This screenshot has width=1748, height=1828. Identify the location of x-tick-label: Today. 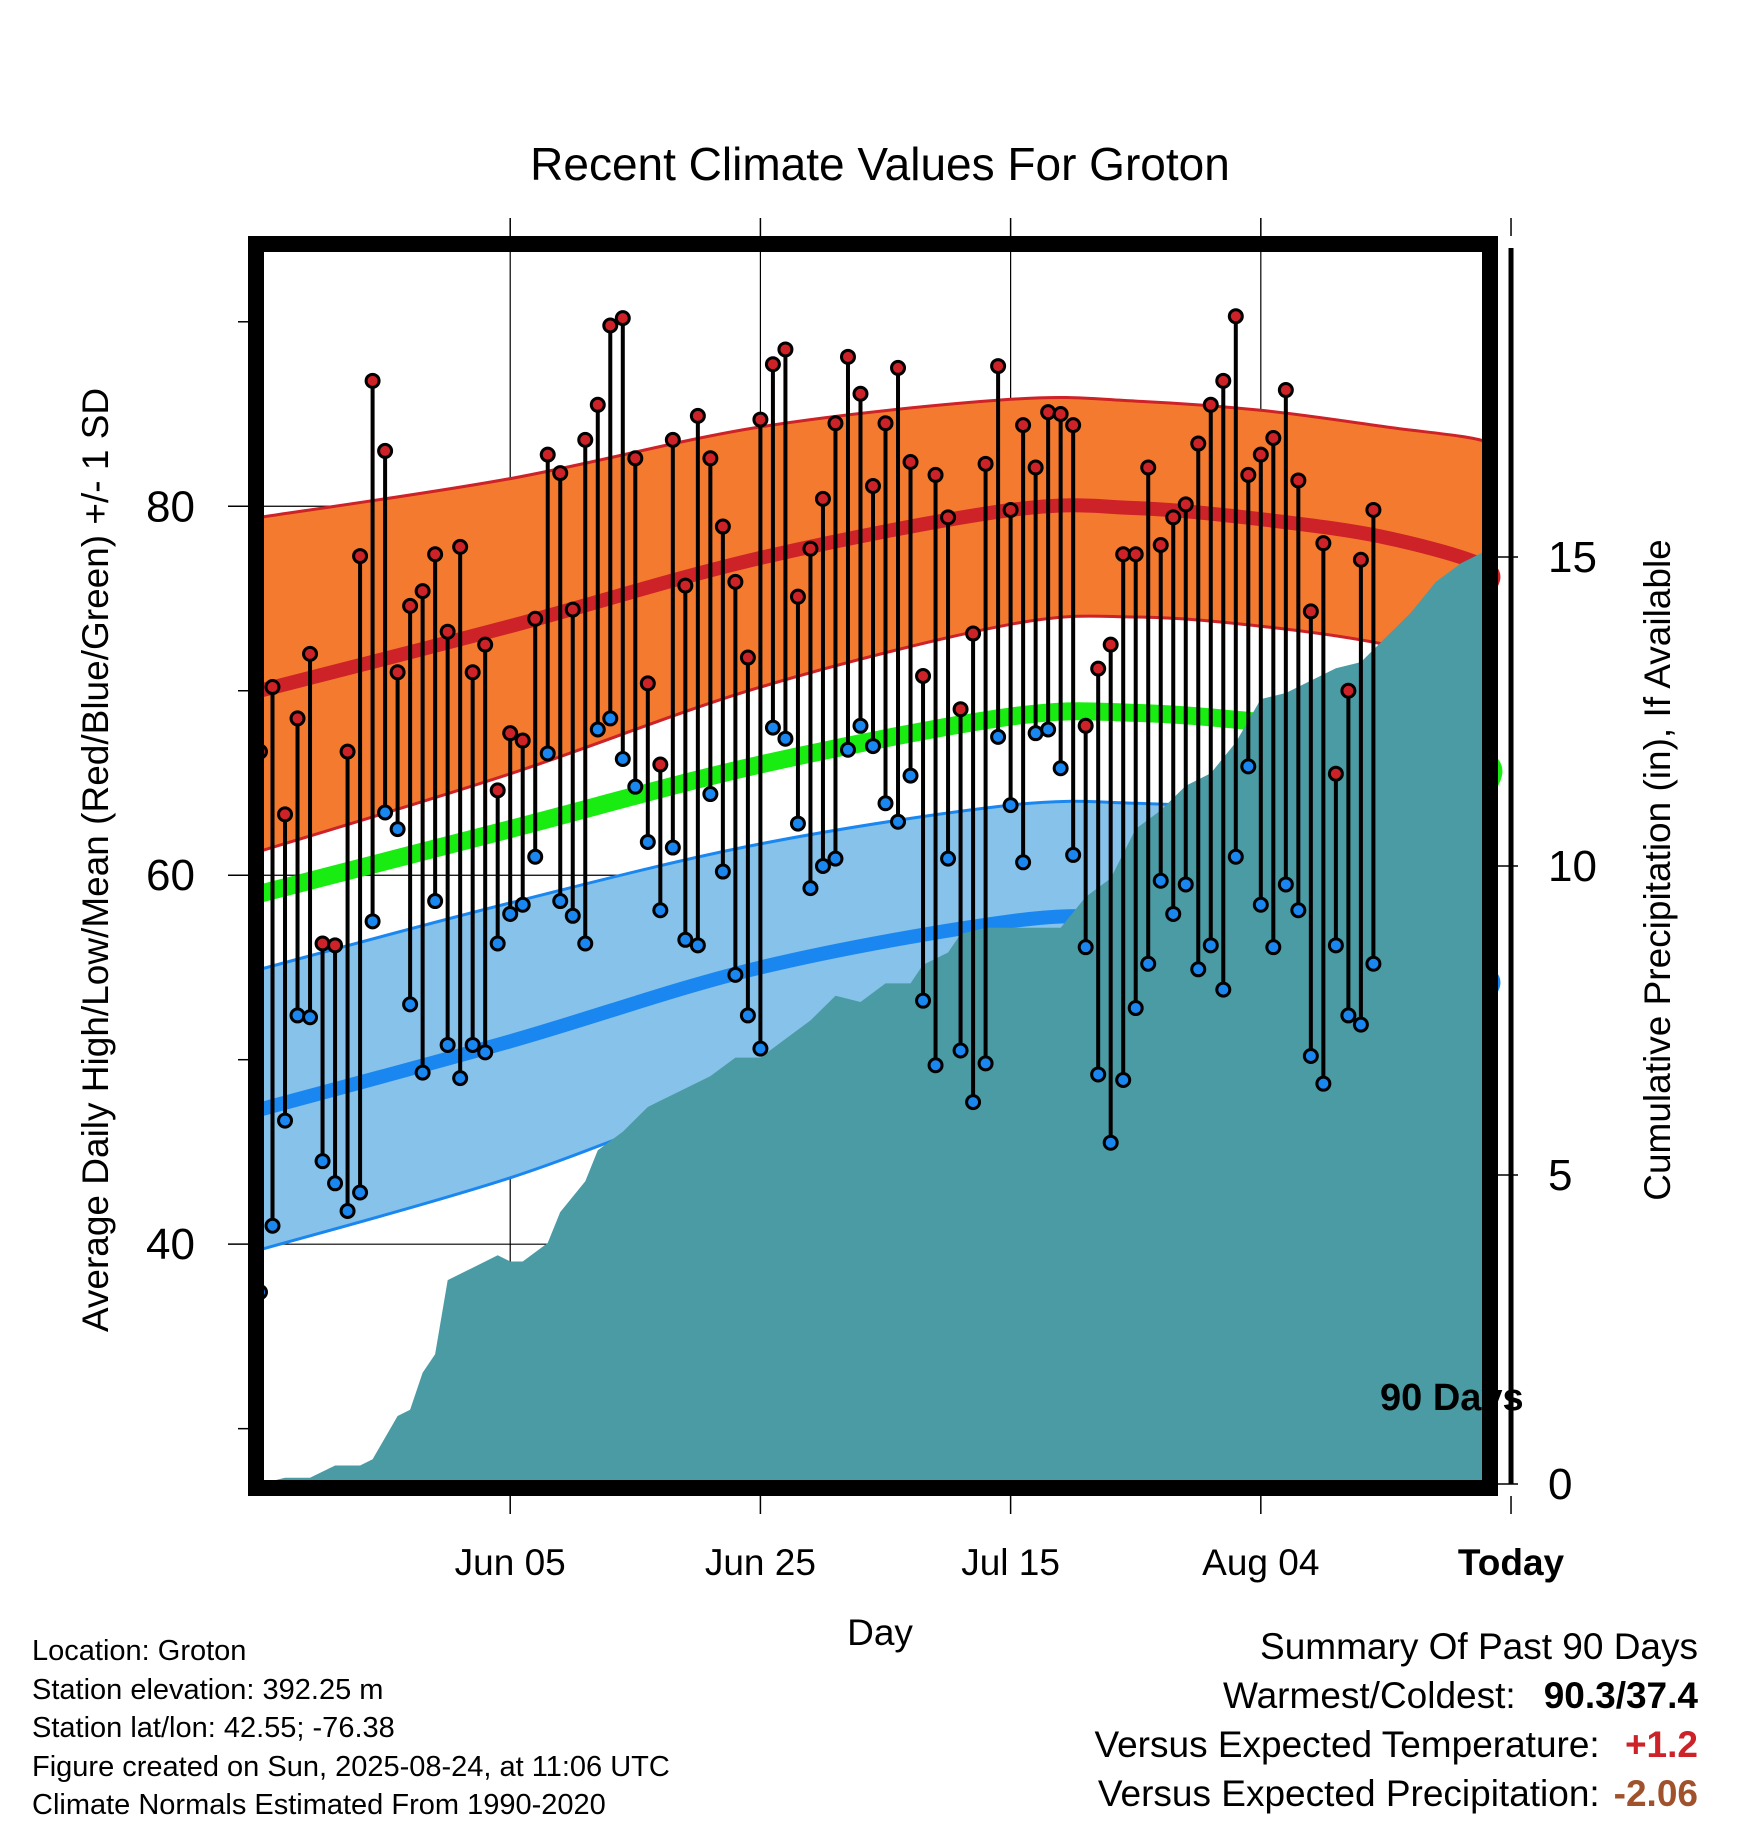
(1511, 1562).